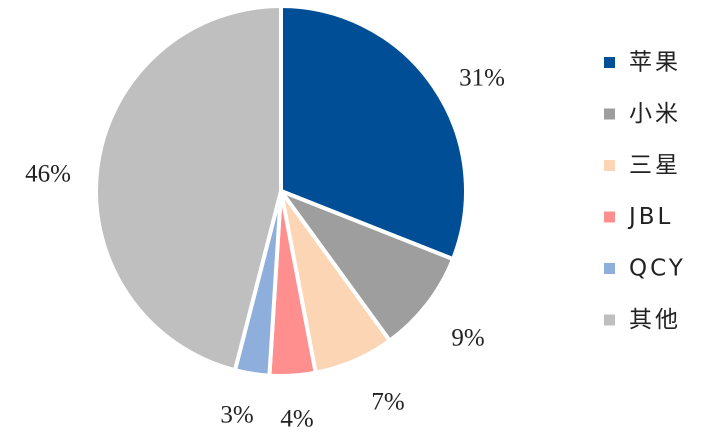  Describe the element at coordinates (48, 174) in the screenshot. I see `pie-label-5: 46%` at that location.